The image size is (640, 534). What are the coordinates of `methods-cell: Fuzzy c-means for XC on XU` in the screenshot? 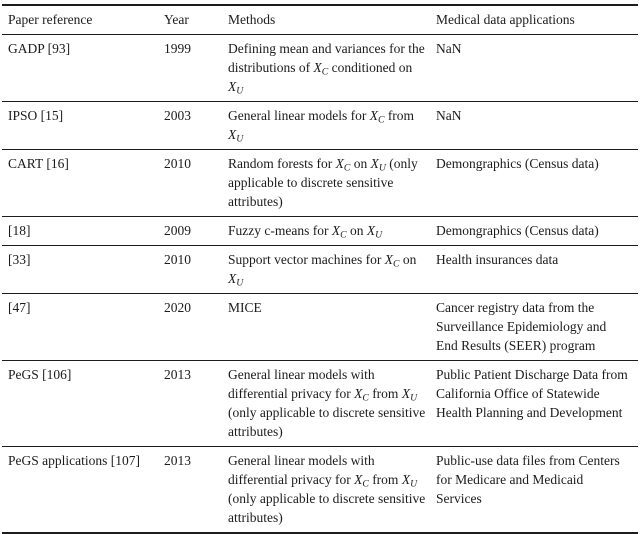 It's located at (305, 232).